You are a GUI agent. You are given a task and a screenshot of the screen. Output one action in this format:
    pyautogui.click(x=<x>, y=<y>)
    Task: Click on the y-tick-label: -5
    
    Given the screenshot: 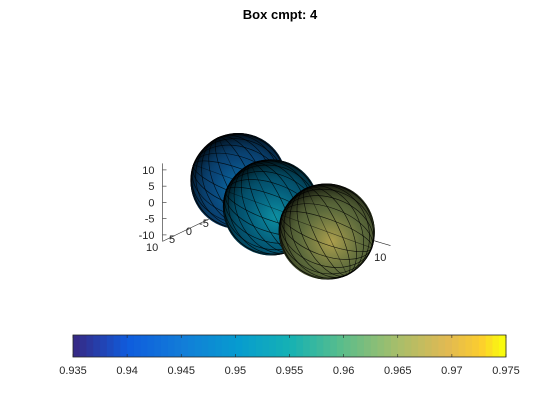 What is the action you would take?
    pyautogui.click(x=204, y=224)
    